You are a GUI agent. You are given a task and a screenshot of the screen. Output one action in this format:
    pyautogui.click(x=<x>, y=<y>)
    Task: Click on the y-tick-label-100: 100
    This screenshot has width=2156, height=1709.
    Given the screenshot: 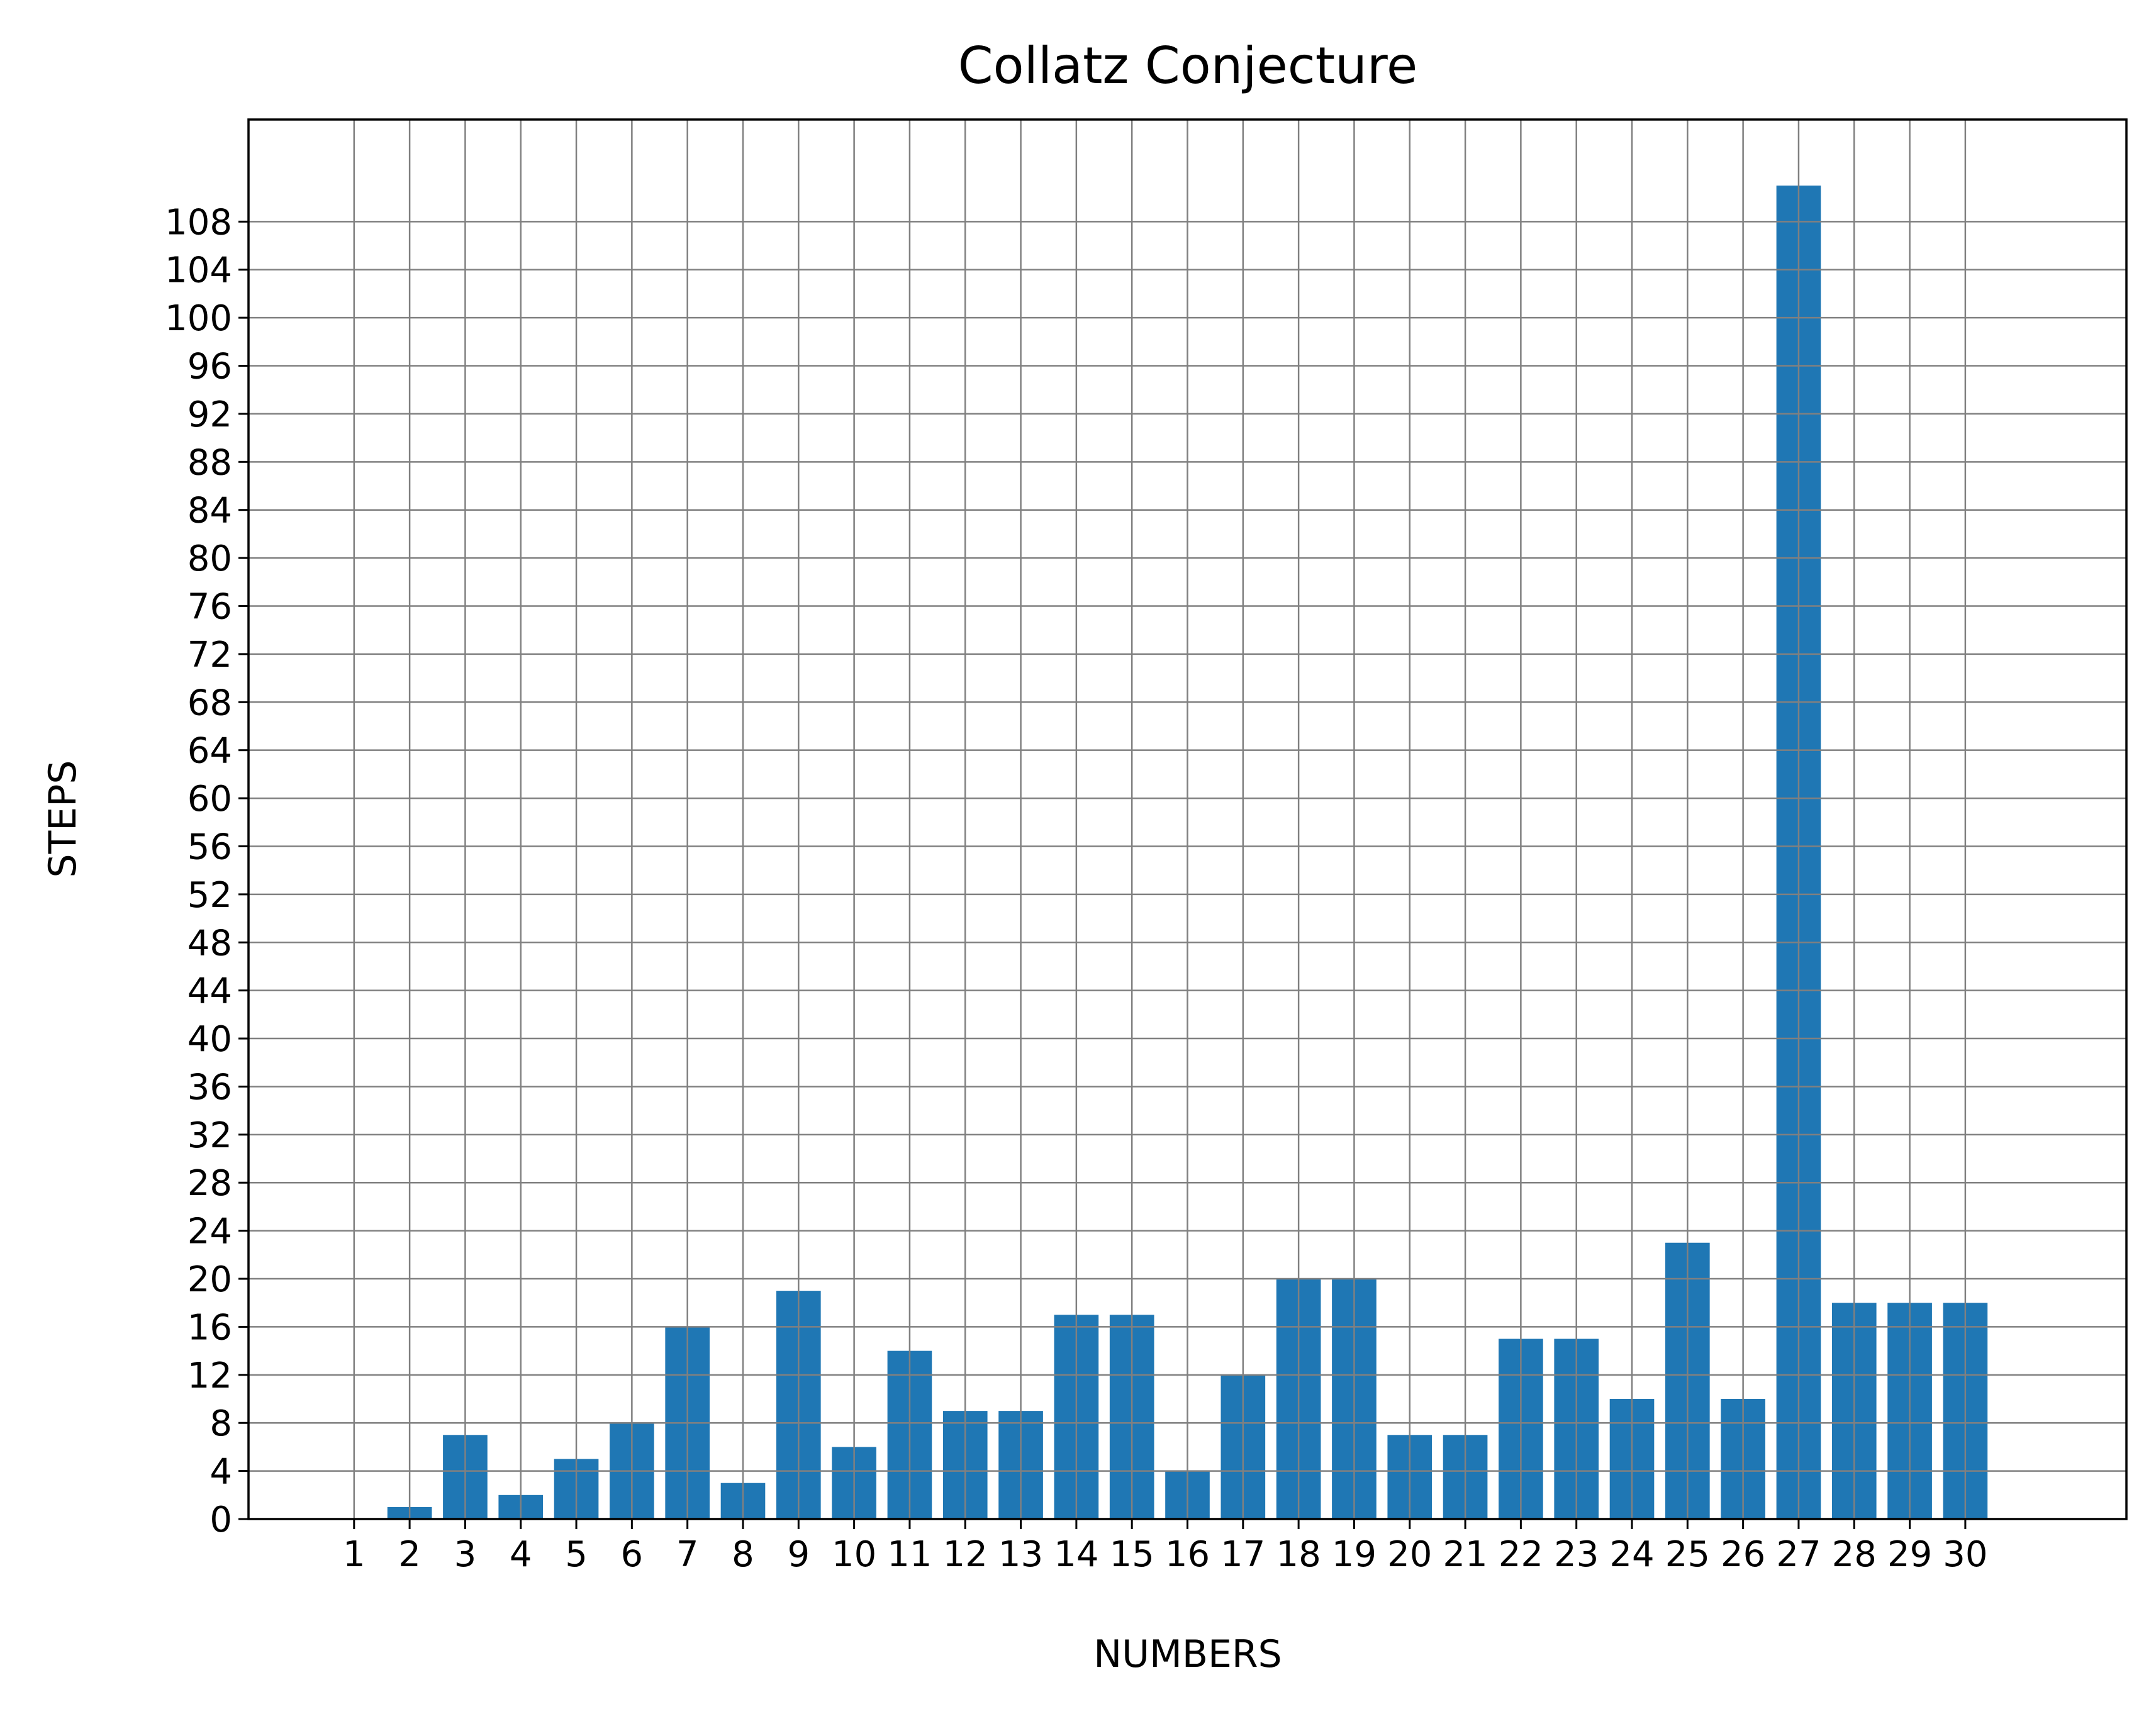 What is the action you would take?
    pyautogui.click(x=199, y=318)
    